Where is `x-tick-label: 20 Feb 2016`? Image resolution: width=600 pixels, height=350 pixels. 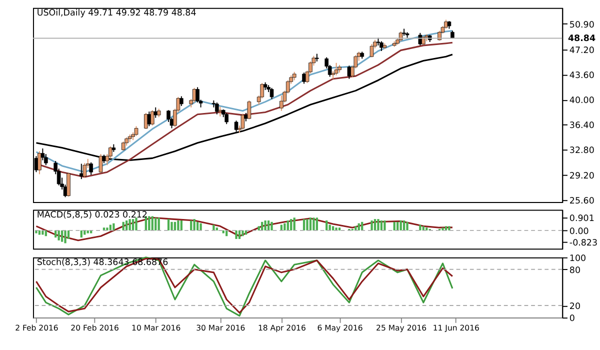 x-tick-label: 20 Feb 2016 is located at coordinates (94, 328).